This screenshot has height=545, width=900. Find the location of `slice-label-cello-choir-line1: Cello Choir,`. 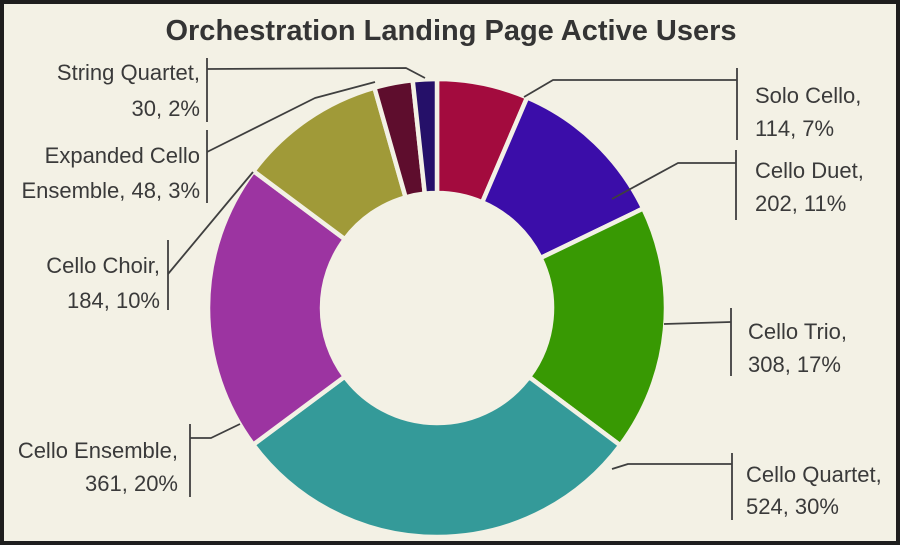

slice-label-cello-choir-line1: Cello Choir, is located at coordinates (103, 265).